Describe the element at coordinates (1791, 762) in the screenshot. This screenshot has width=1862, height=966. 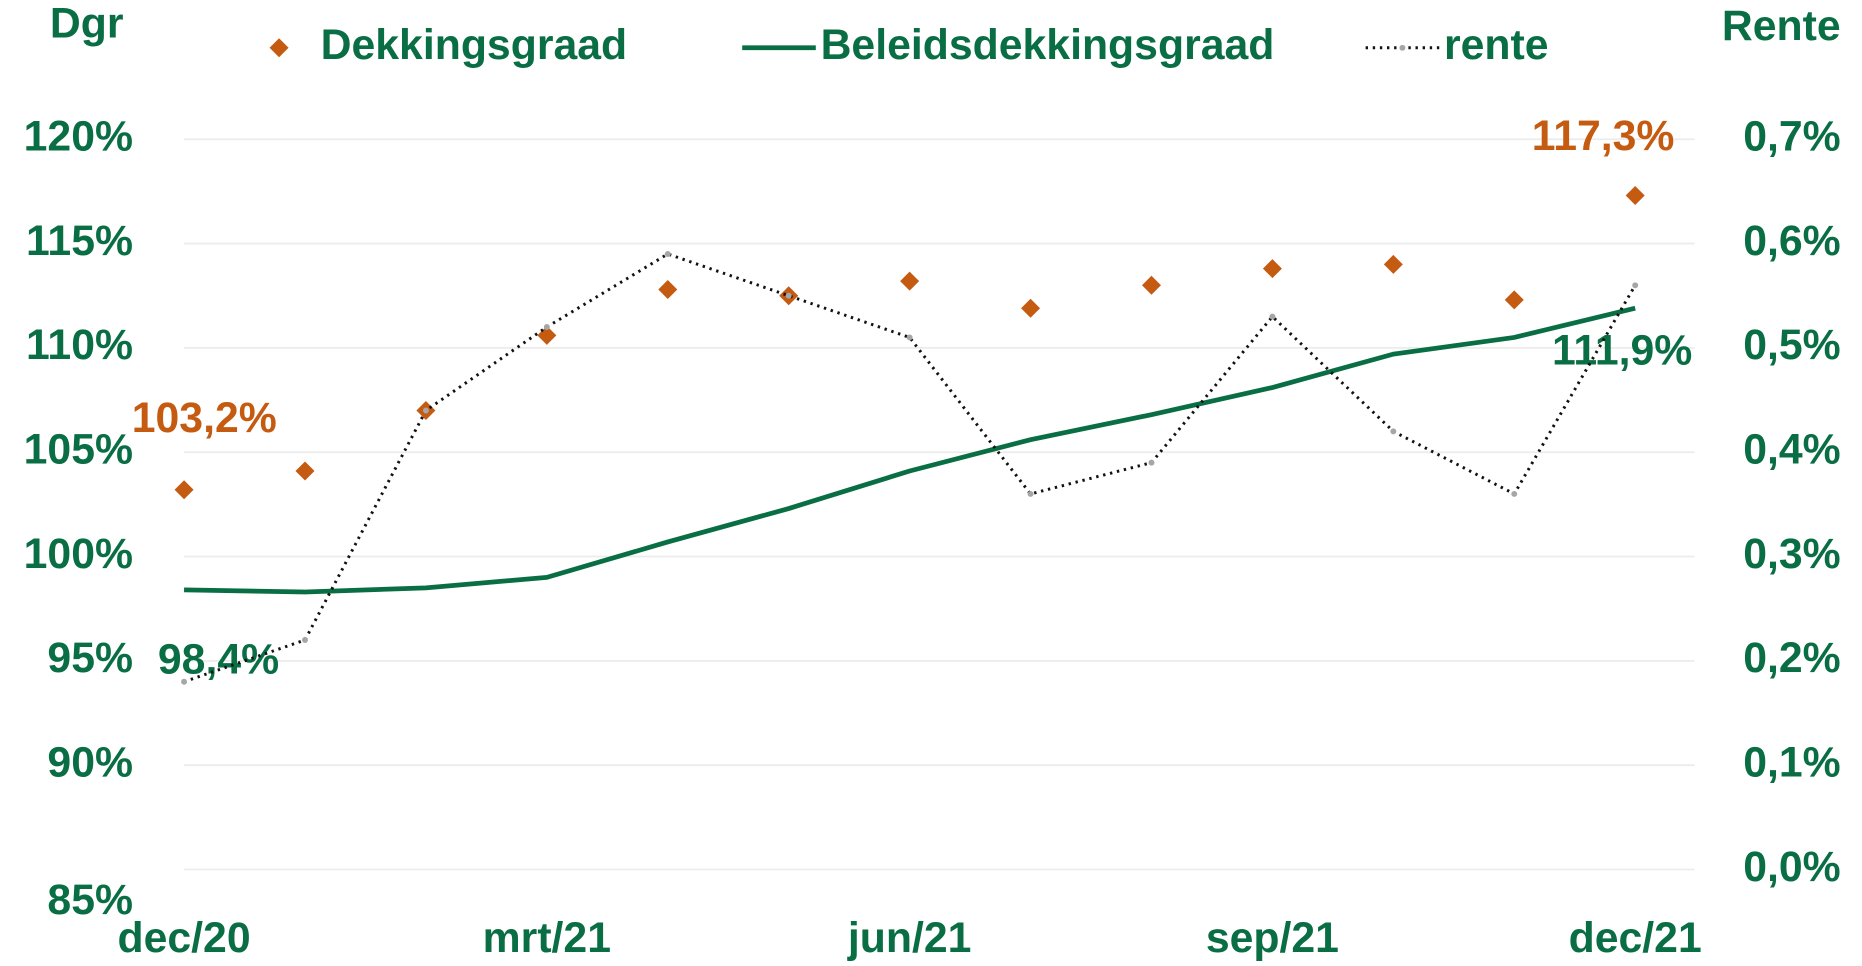
I see `y2-tick-label: 0,1%` at that location.